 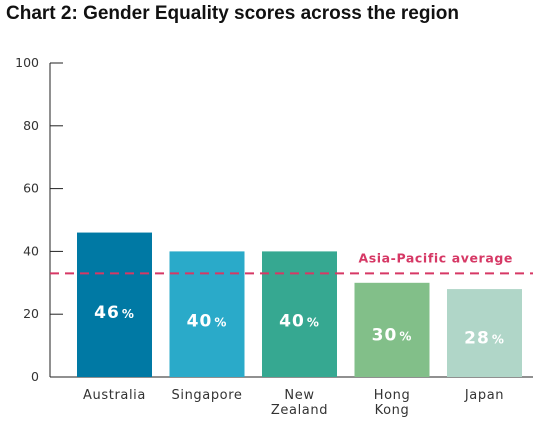 What do you see at coordinates (31, 313) in the screenshot?
I see `y-tick-label: 20` at bounding box center [31, 313].